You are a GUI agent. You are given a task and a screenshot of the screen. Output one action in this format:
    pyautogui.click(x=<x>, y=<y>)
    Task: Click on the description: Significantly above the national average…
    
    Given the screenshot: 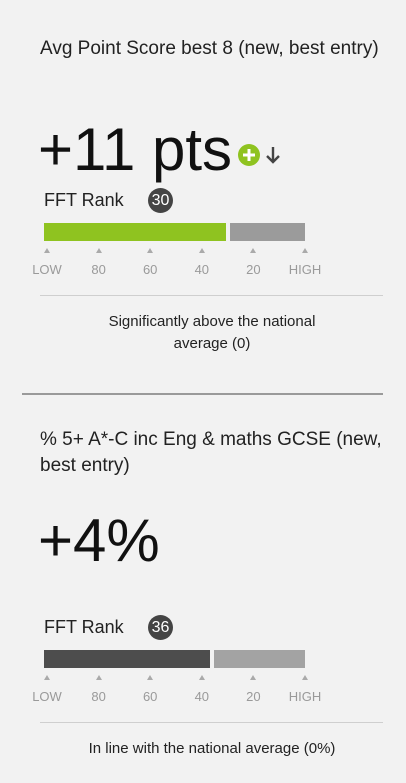 What is the action you would take?
    pyautogui.click(x=212, y=332)
    